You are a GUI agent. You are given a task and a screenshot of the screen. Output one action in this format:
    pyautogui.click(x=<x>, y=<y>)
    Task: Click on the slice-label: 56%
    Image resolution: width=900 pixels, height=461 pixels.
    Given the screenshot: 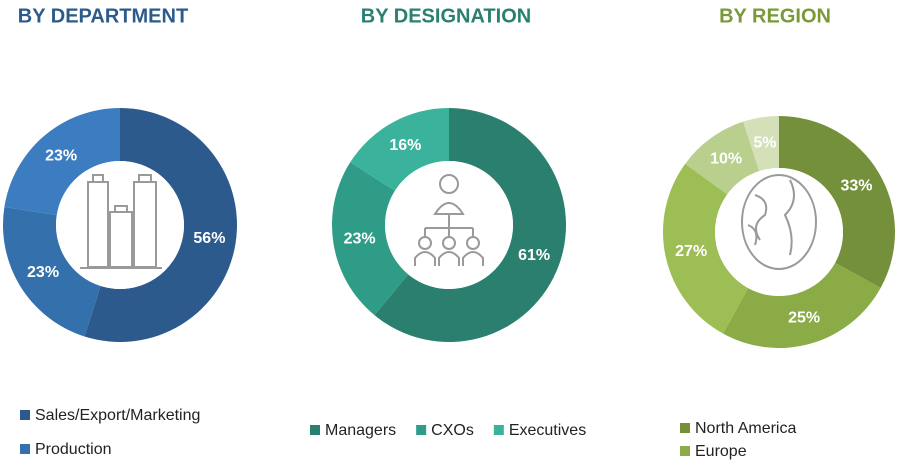 What is the action you would take?
    pyautogui.click(x=209, y=238)
    